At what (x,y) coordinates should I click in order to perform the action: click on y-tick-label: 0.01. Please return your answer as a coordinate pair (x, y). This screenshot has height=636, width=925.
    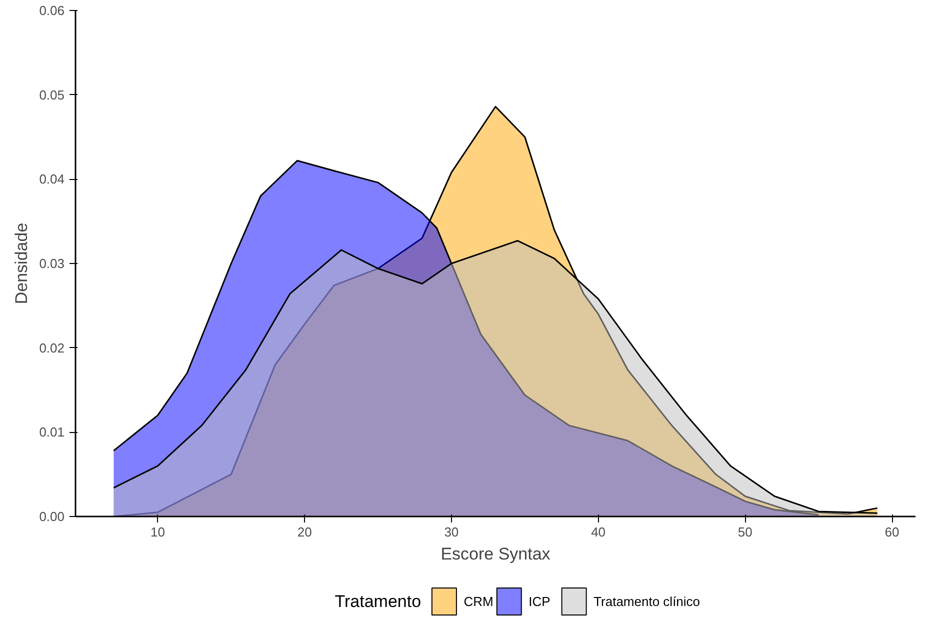
    Looking at the image, I should click on (52, 432).